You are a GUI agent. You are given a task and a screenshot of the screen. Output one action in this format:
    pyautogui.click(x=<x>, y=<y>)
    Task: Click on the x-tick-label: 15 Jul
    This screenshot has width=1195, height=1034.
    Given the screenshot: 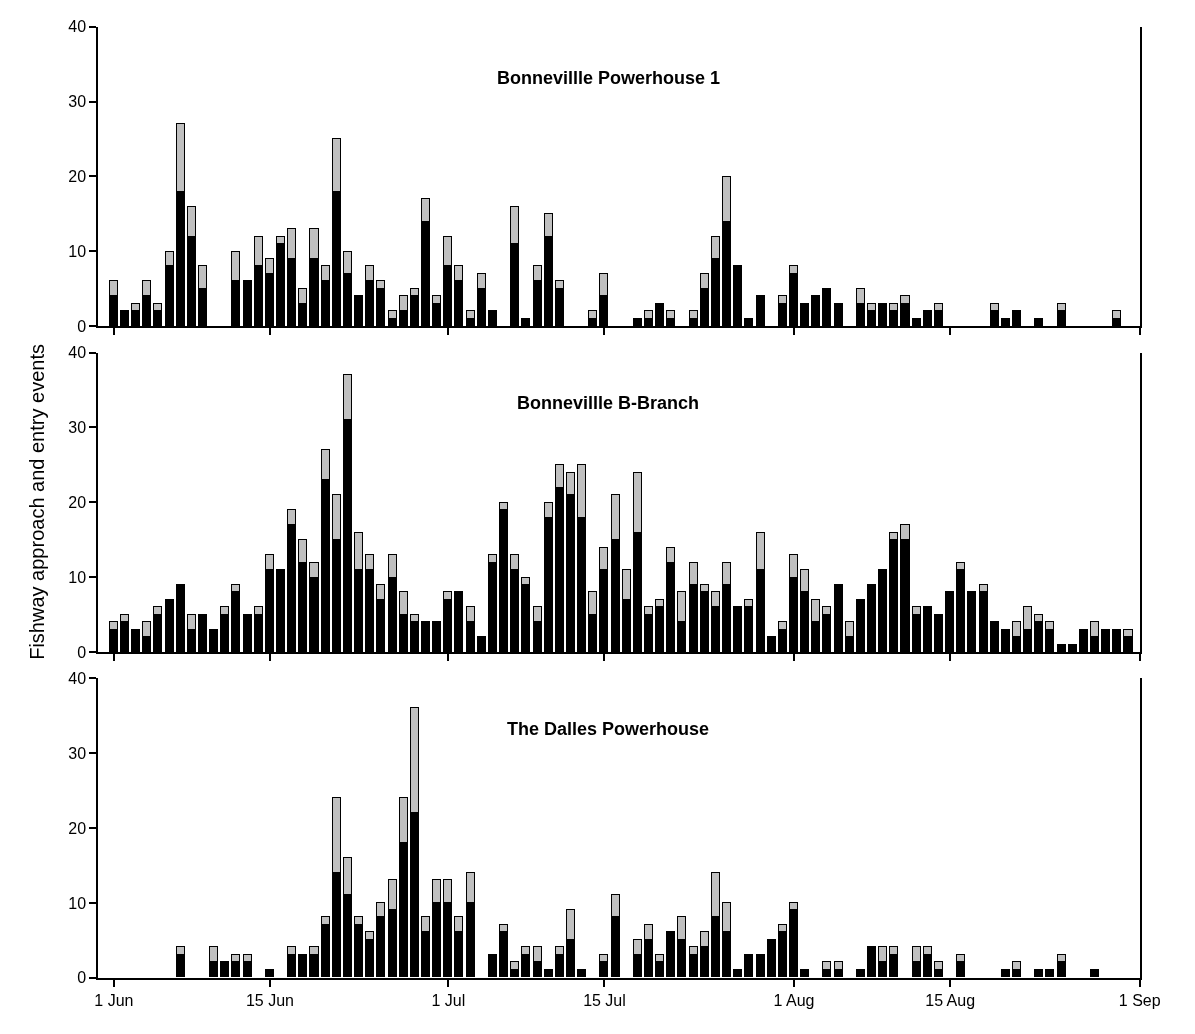 What is the action you would take?
    pyautogui.click(x=604, y=1000)
    